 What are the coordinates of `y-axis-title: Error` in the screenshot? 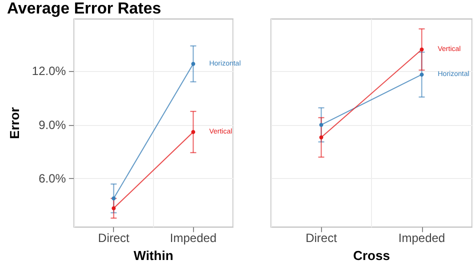 It's located at (14, 123).